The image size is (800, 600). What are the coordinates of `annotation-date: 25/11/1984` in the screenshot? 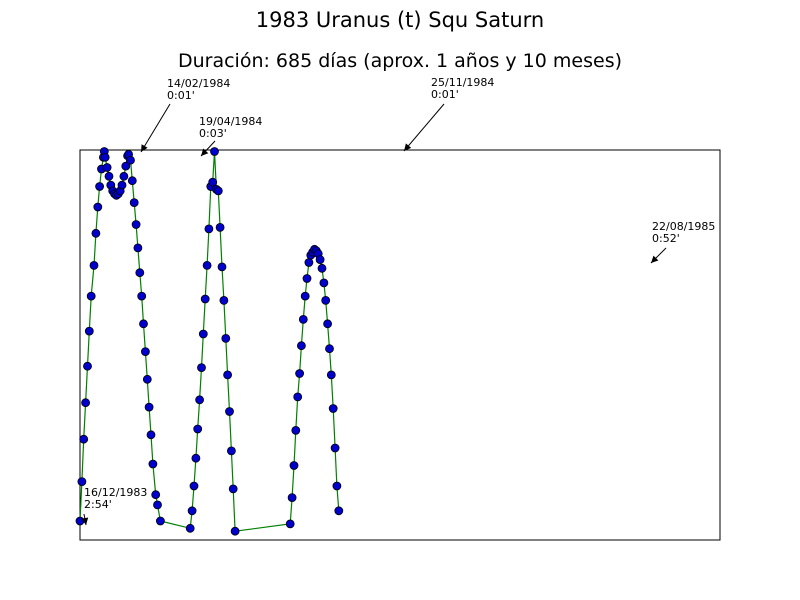 It's located at (462, 82).